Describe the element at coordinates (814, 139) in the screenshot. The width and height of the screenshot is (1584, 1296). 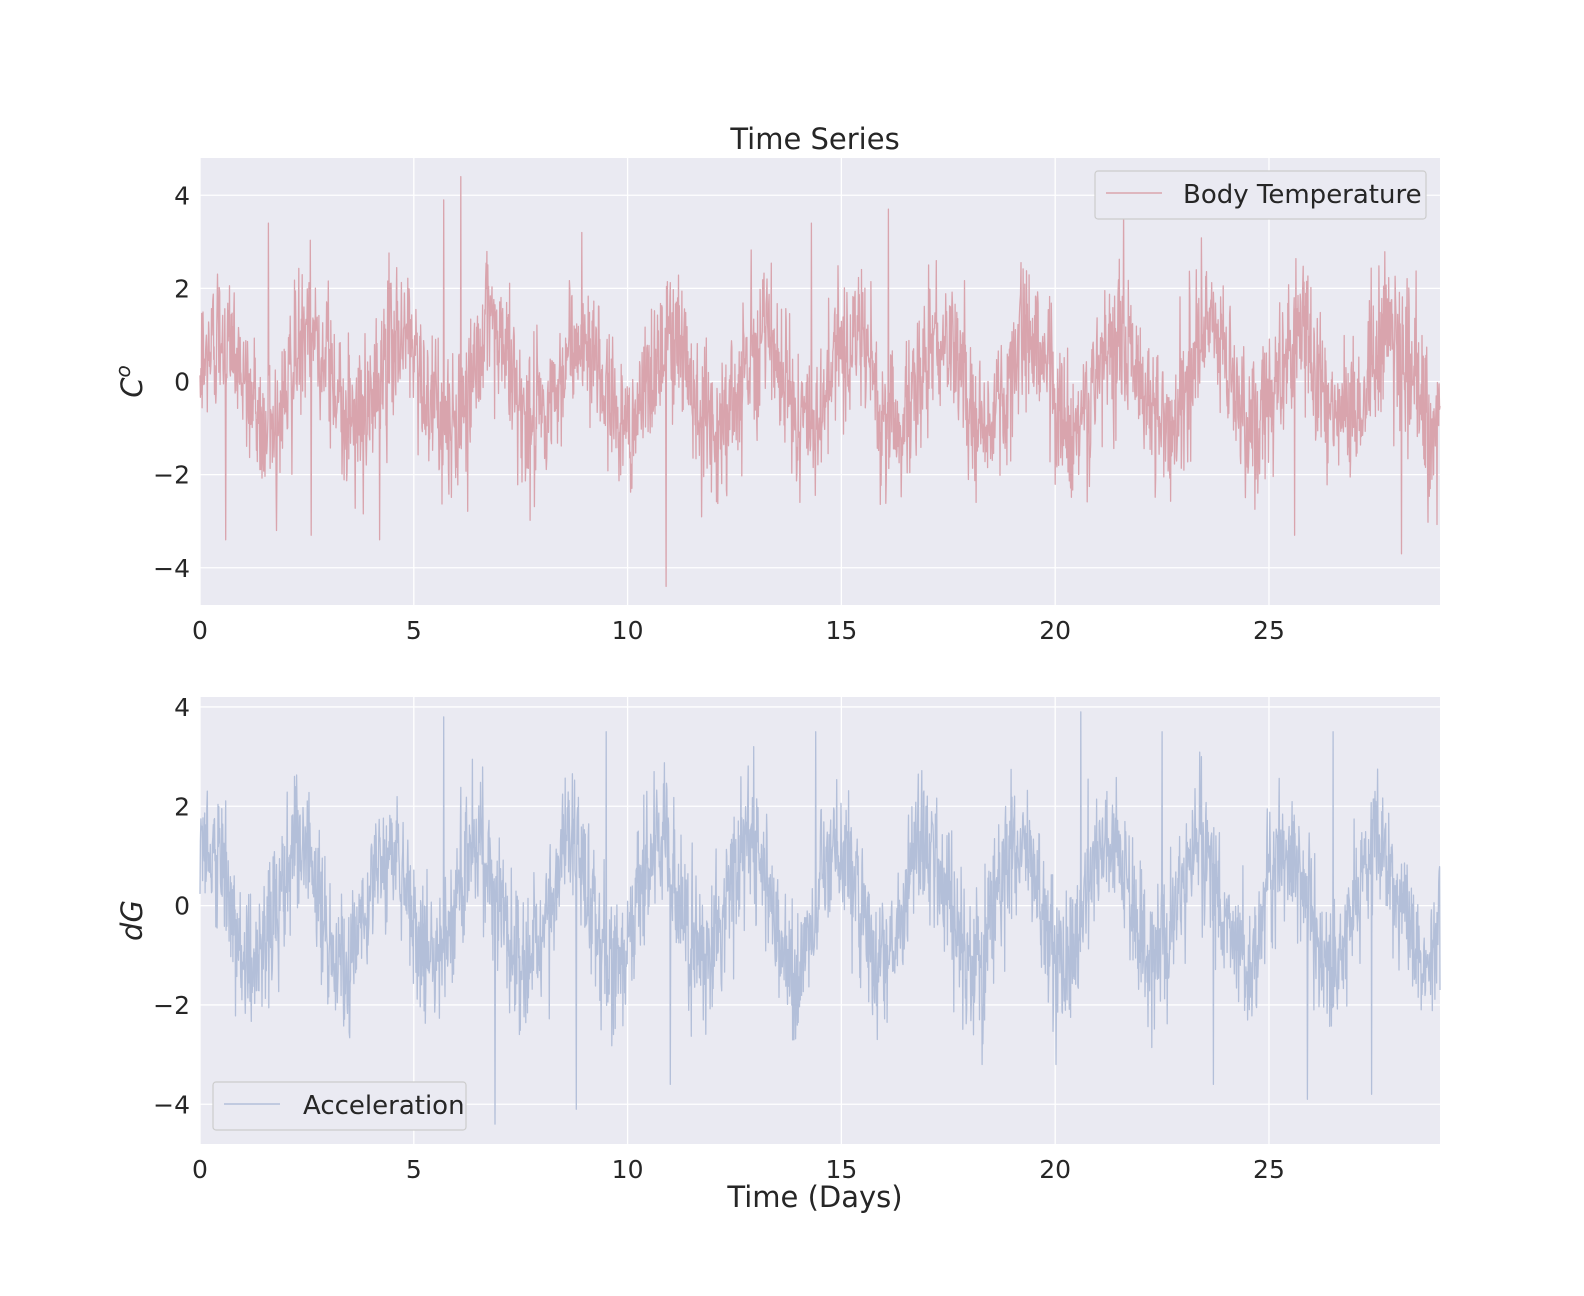
I see `chart-title: Time Series` at that location.